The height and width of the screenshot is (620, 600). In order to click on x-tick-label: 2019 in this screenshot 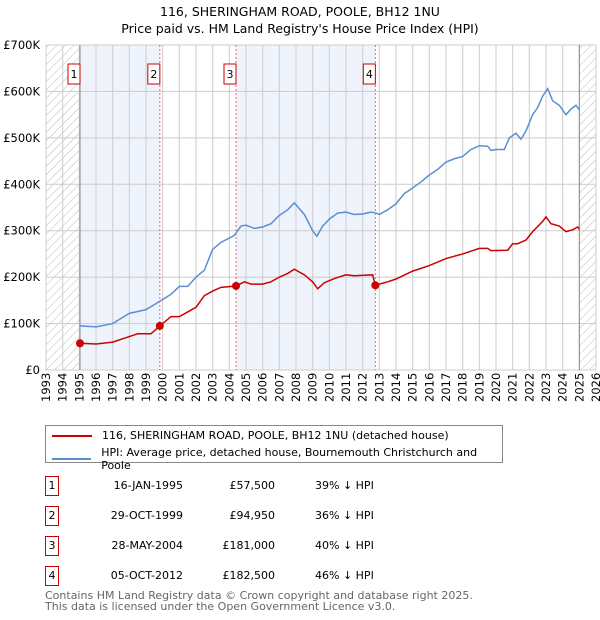, I will do `click(479, 387)`.